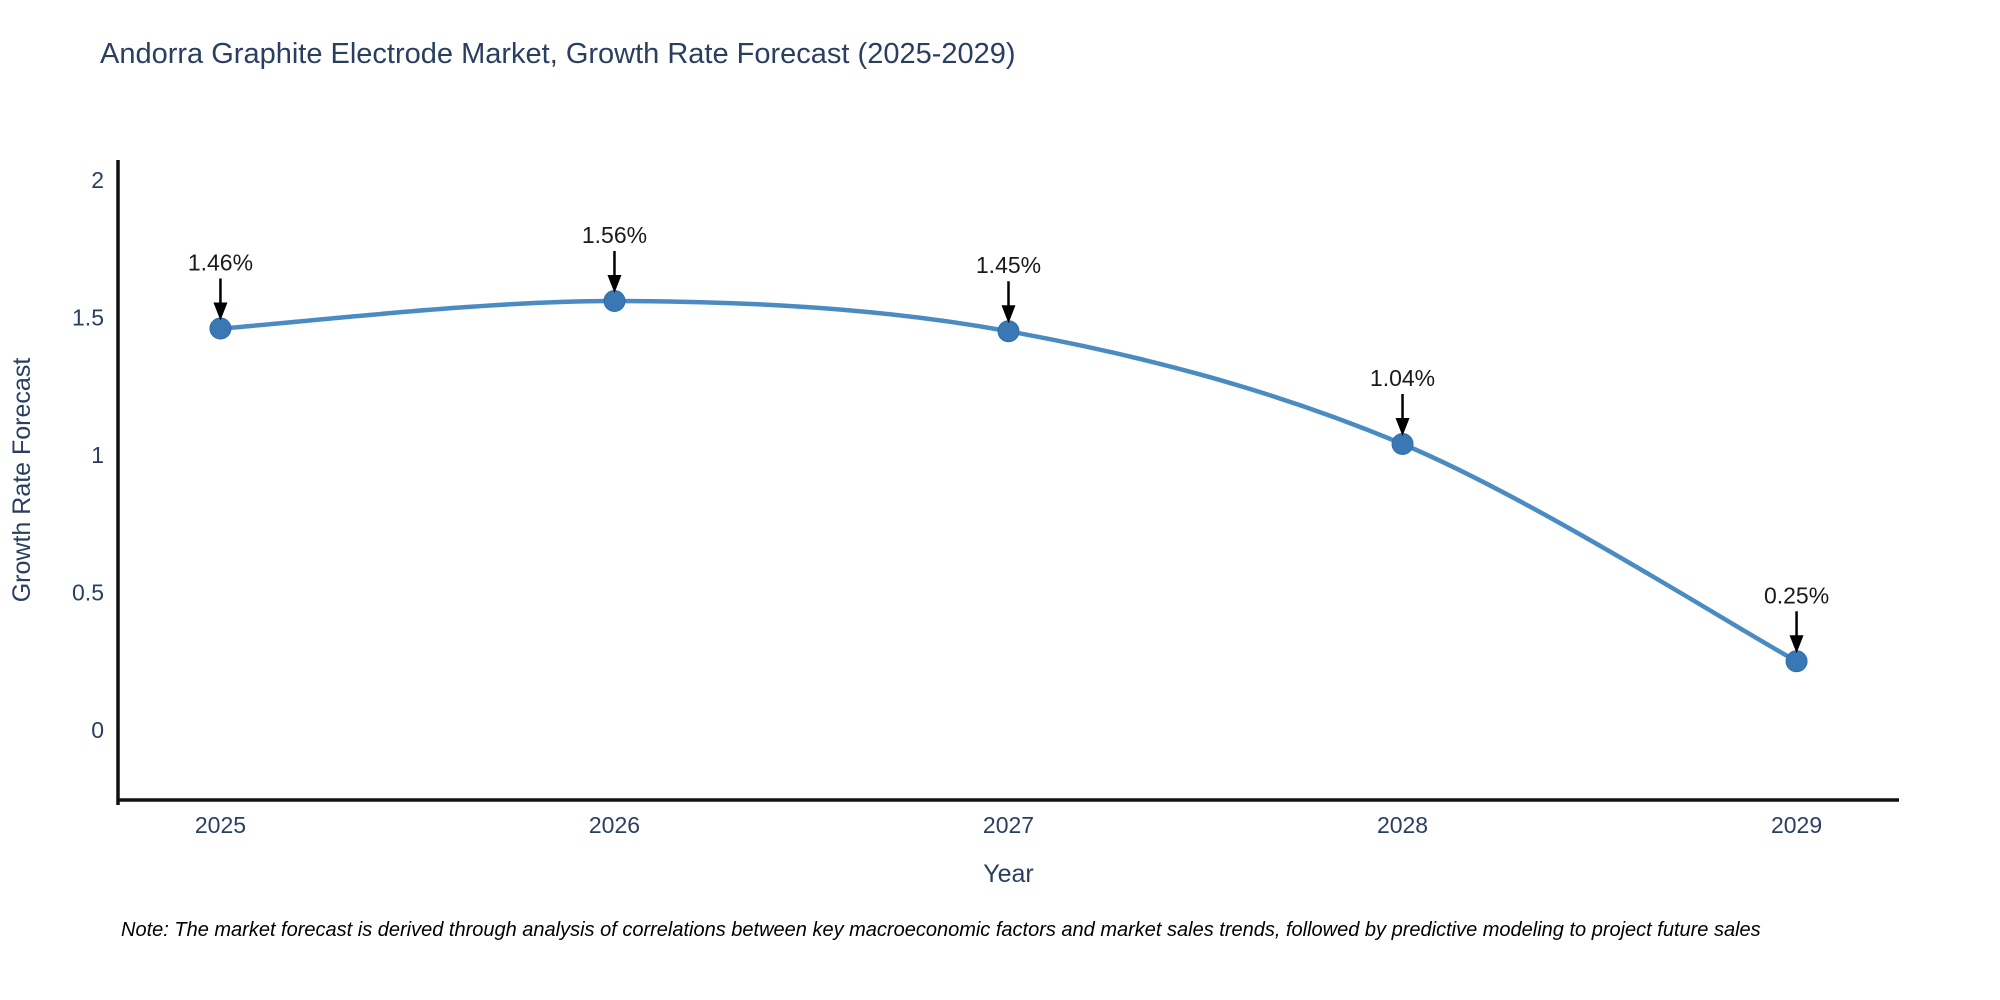  What do you see at coordinates (614, 825) in the screenshot?
I see `x-tick-label: 2026` at bounding box center [614, 825].